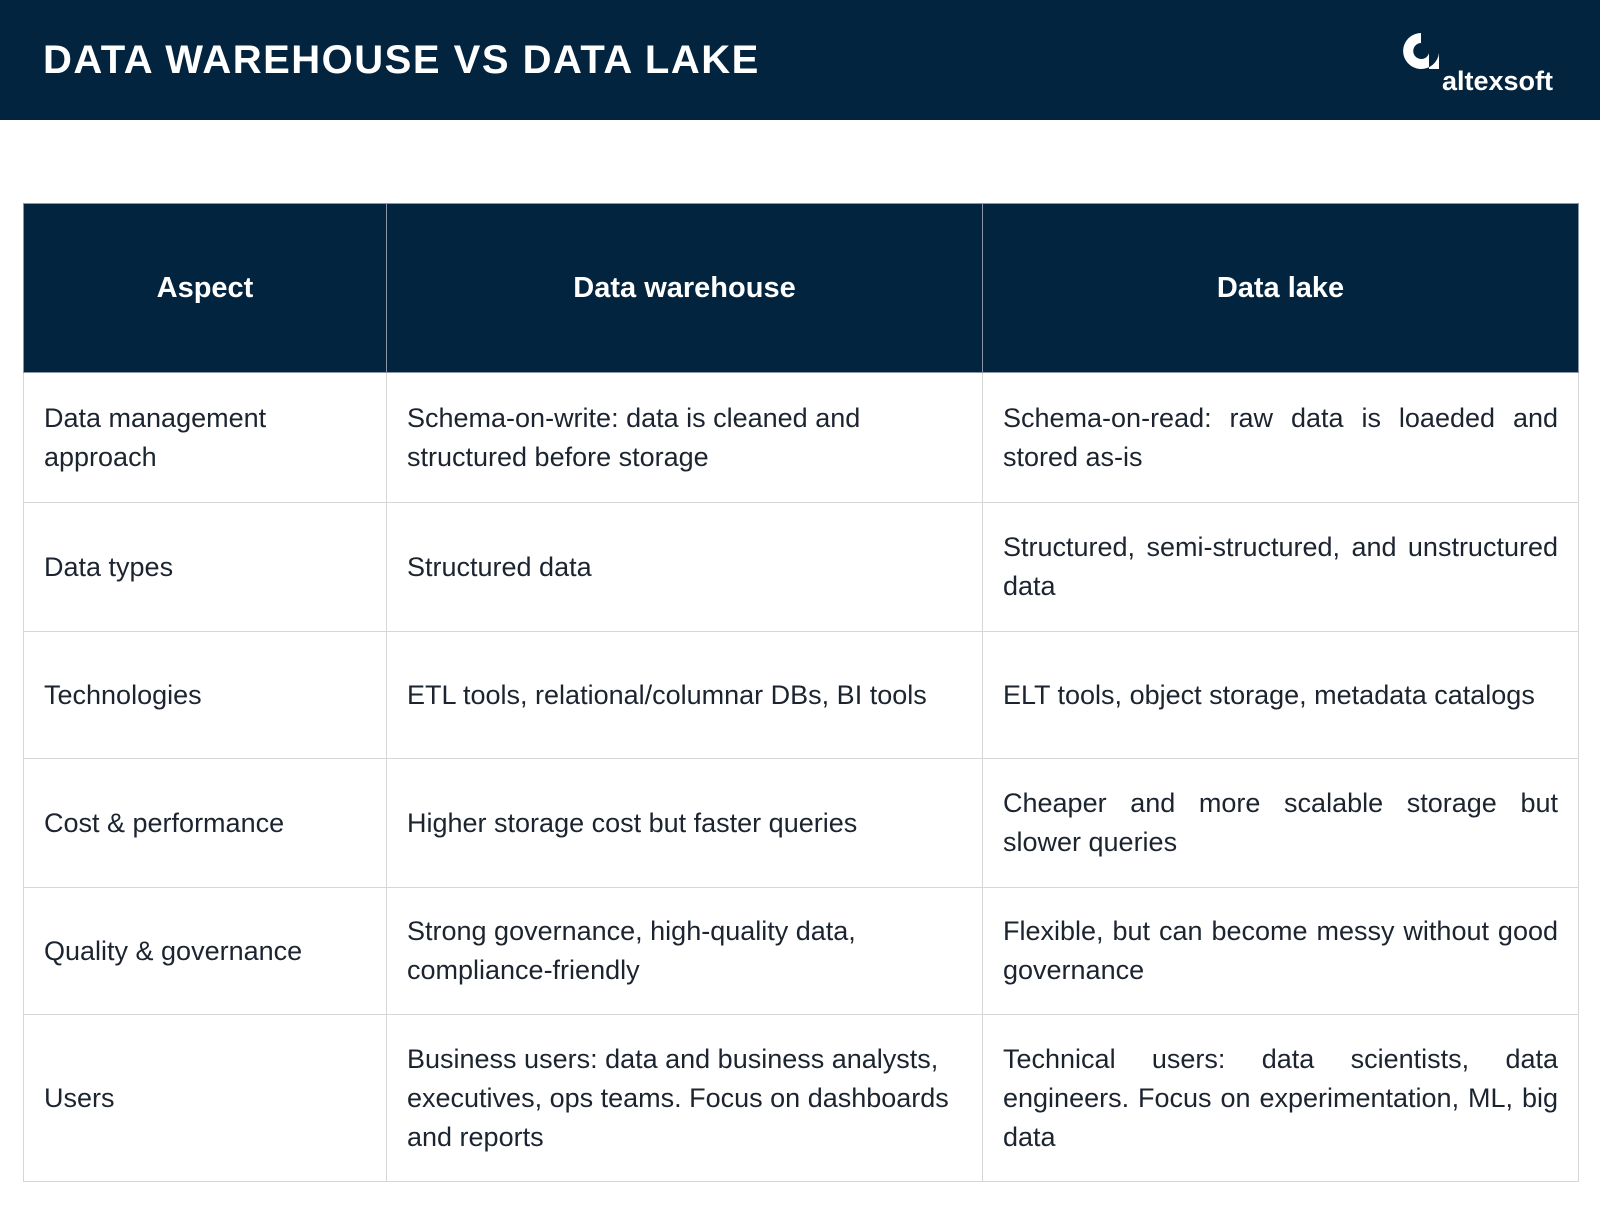  Describe the element at coordinates (684, 567) in the screenshot. I see `table-cell: Structured data` at that location.